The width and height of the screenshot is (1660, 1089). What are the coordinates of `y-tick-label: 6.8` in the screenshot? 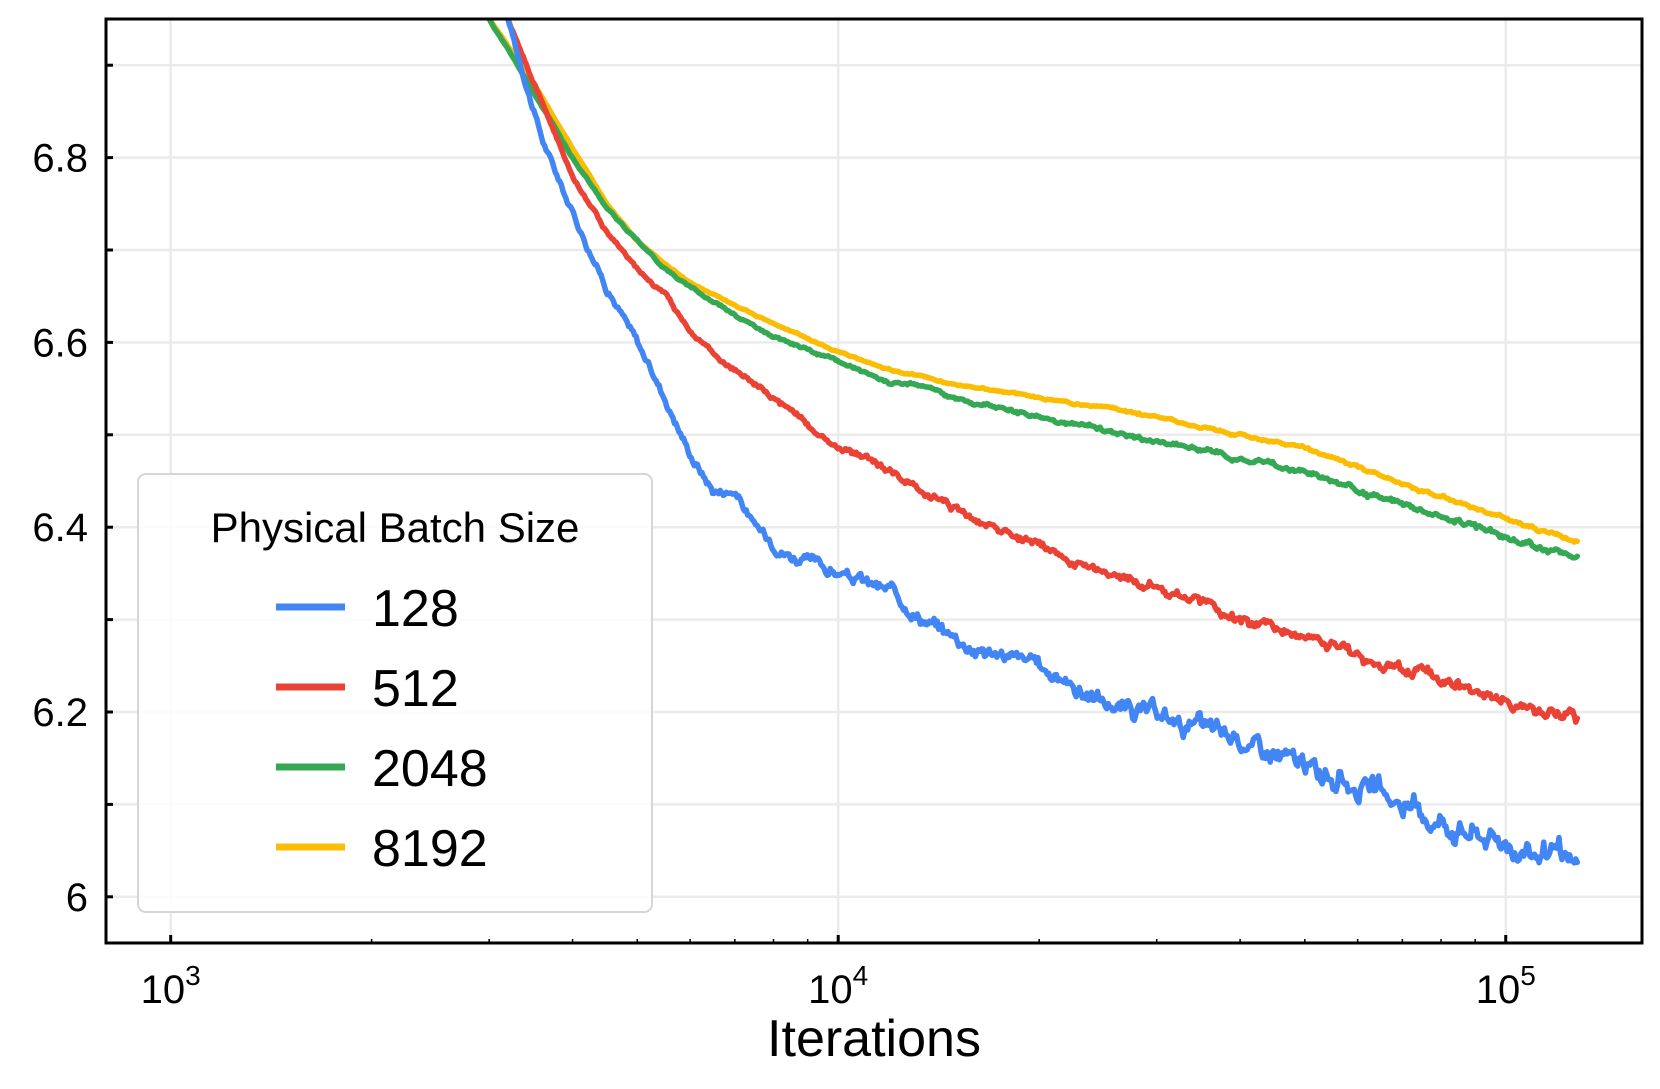 It's located at (60, 159).